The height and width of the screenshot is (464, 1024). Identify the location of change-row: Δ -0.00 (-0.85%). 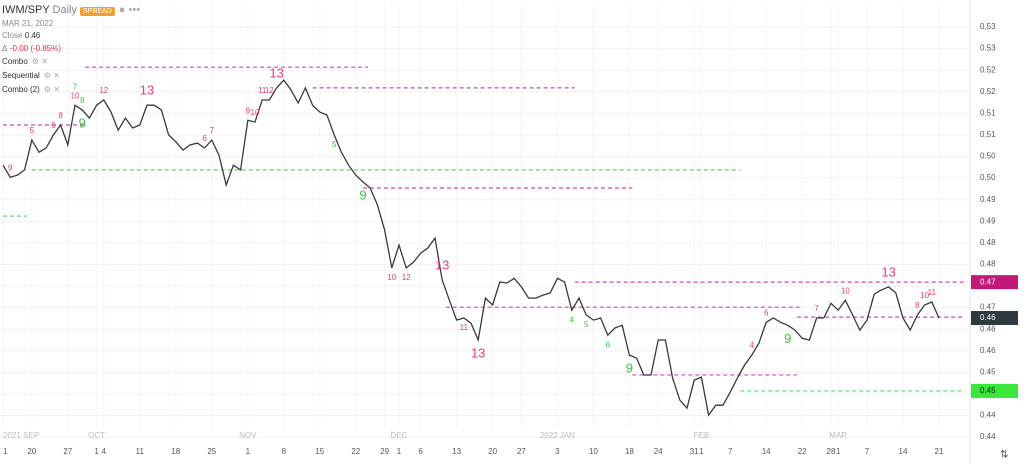
(71, 48).